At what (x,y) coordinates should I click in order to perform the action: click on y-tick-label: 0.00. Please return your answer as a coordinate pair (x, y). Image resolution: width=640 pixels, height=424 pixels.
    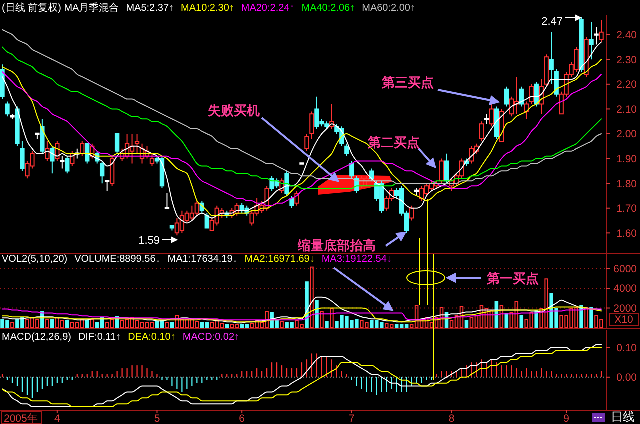
    Looking at the image, I should click on (627, 378).